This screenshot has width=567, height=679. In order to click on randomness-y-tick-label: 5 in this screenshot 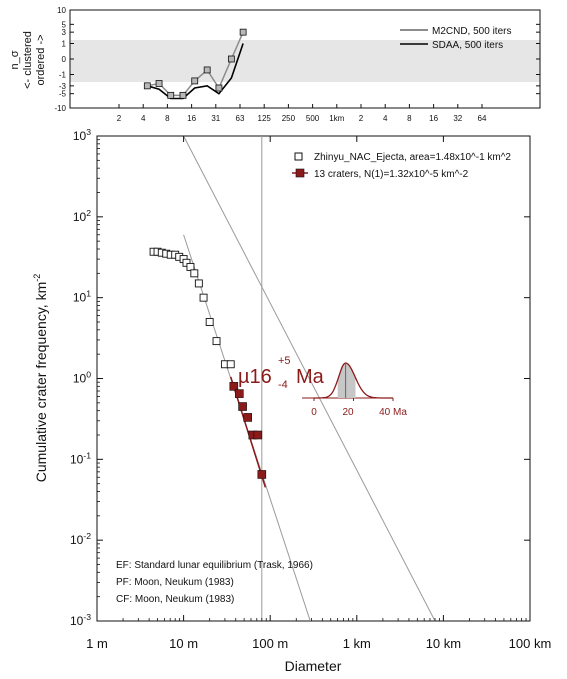, I will do `click(64, 24)`.